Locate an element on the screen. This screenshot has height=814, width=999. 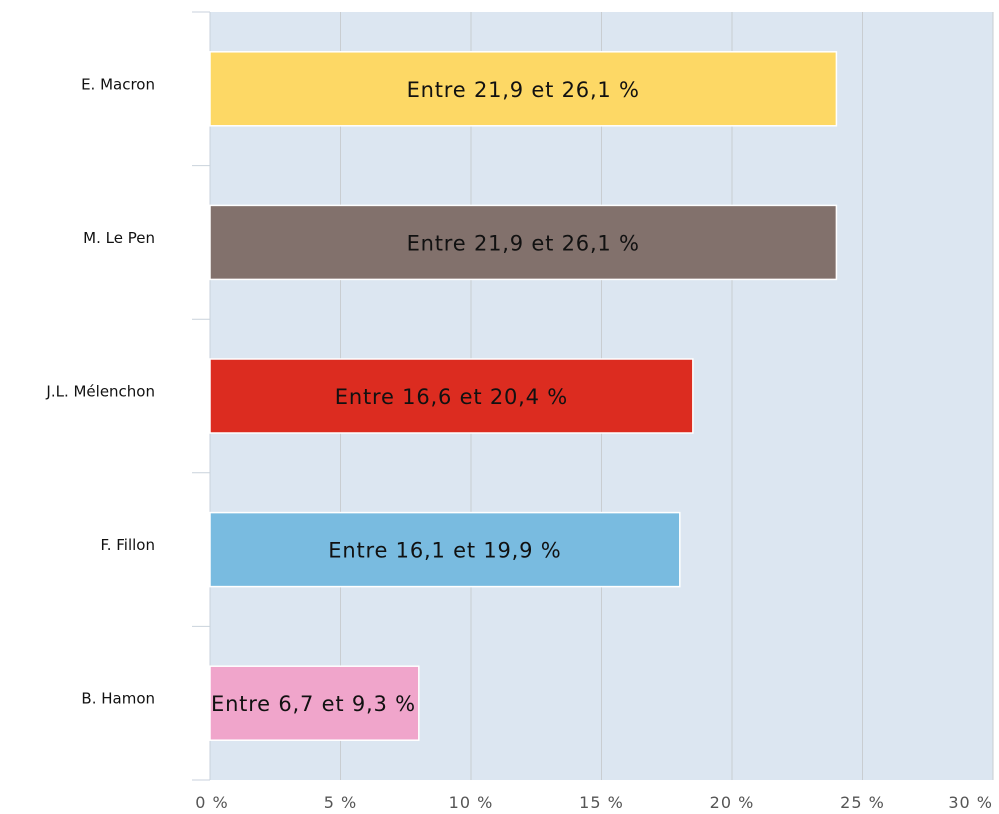
x-tick-label: 10 % is located at coordinates (471, 802).